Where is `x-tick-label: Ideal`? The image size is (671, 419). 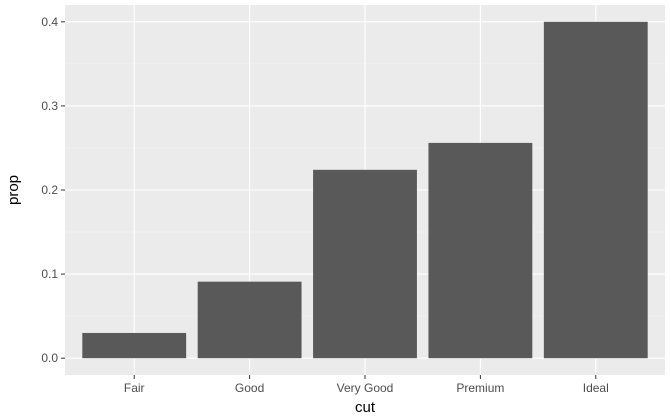 x-tick-label: Ideal is located at coordinates (596, 388).